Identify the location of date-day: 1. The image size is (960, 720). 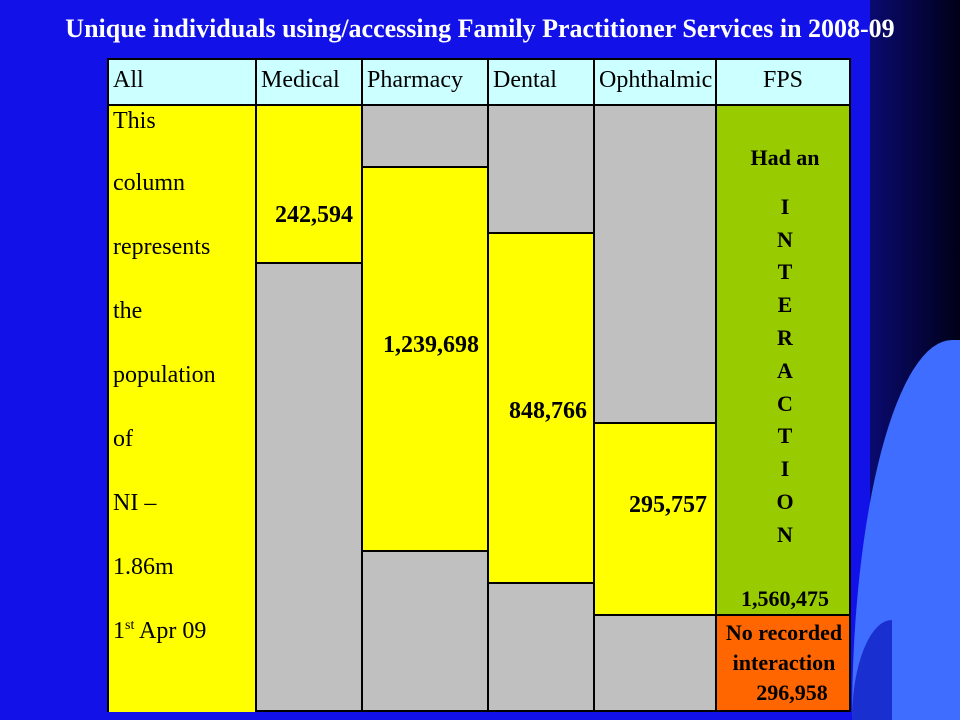
(119, 631).